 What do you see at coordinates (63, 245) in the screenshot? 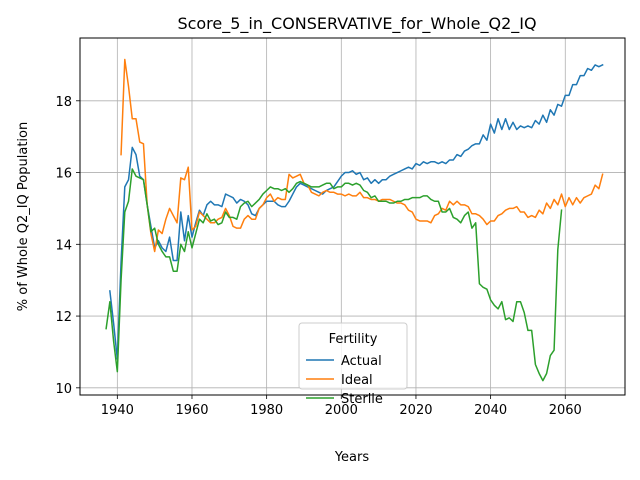
I see `y-tick-label: 14` at bounding box center [63, 245].